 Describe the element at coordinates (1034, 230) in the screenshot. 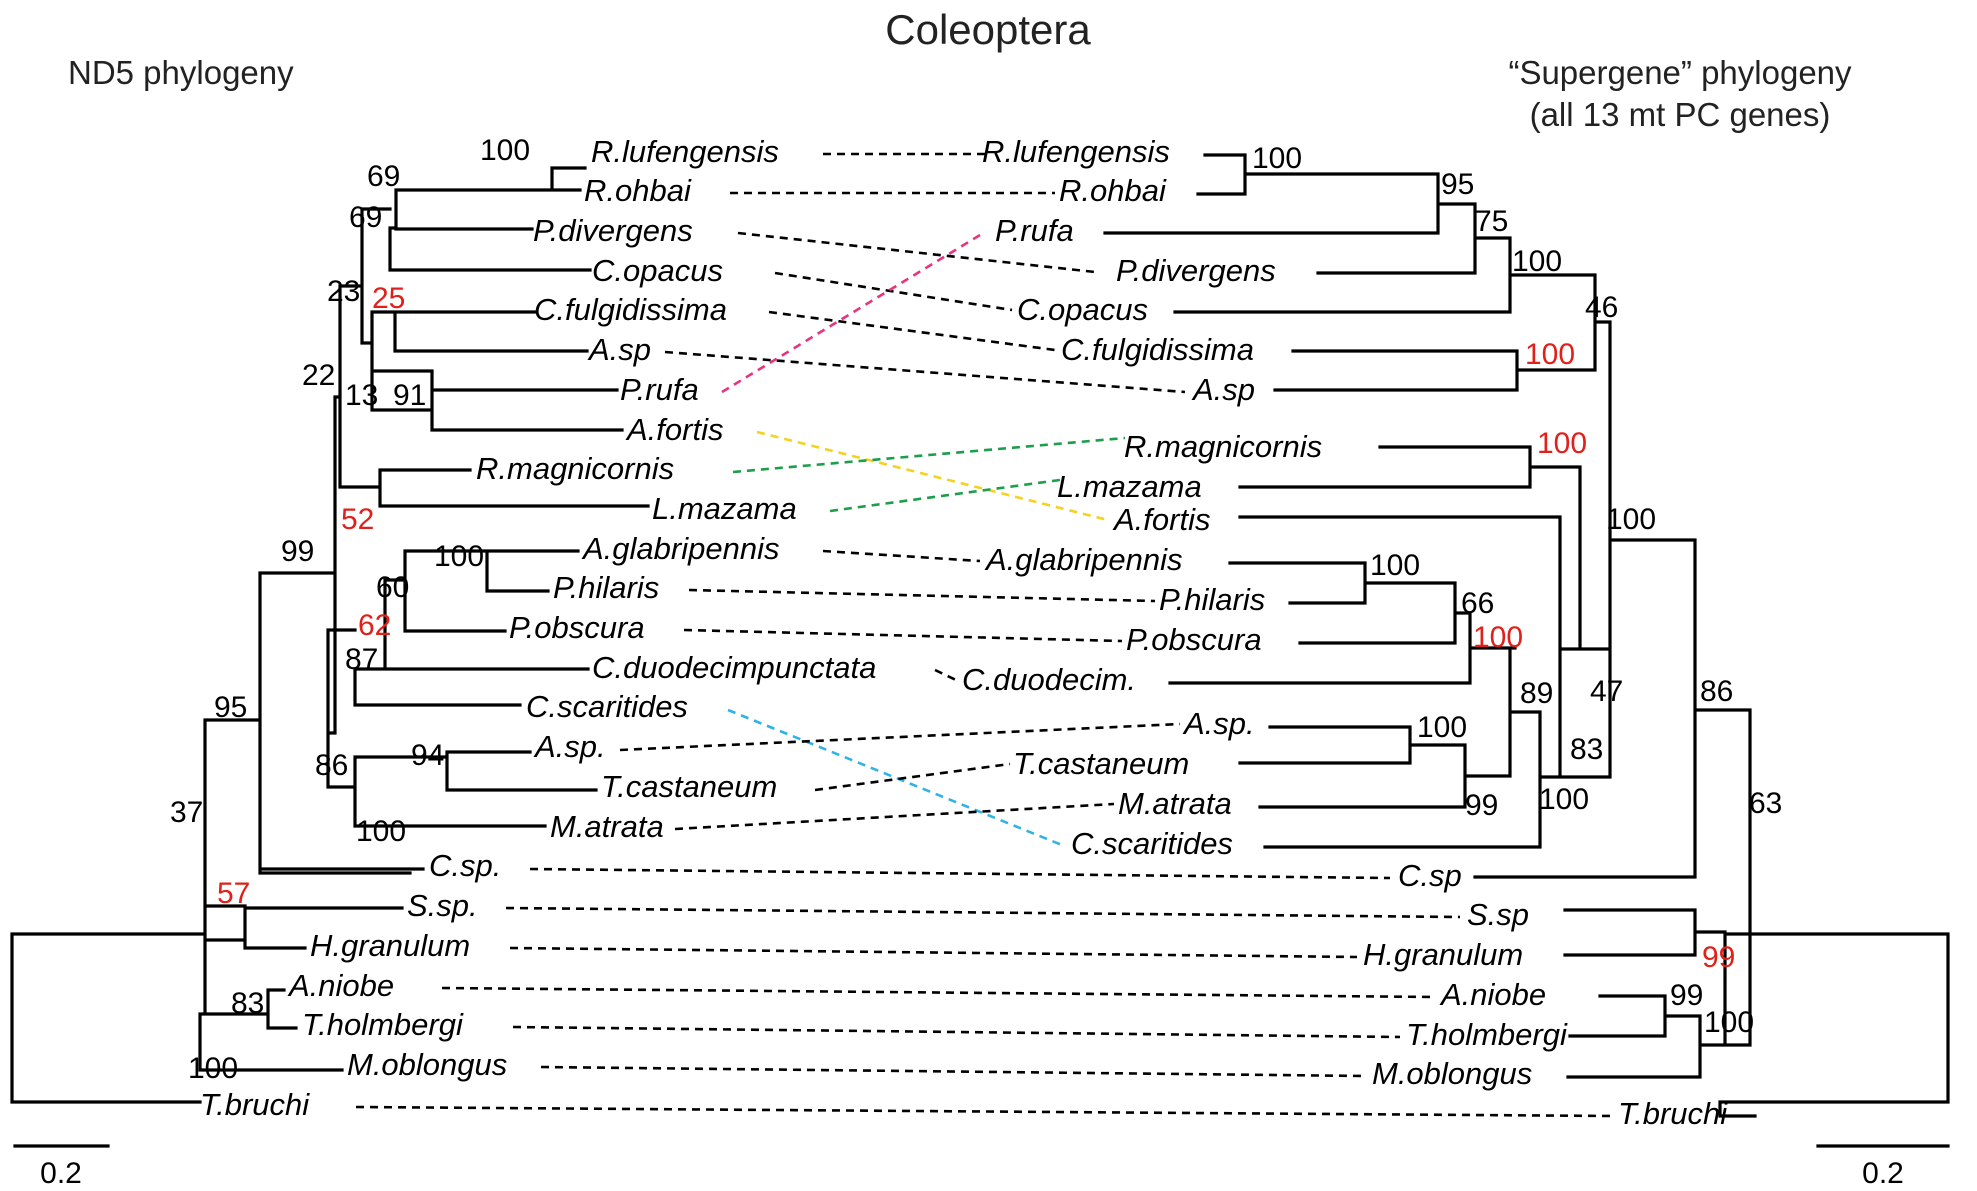

I see `right-taxon-prufa: P.rufa` at that location.